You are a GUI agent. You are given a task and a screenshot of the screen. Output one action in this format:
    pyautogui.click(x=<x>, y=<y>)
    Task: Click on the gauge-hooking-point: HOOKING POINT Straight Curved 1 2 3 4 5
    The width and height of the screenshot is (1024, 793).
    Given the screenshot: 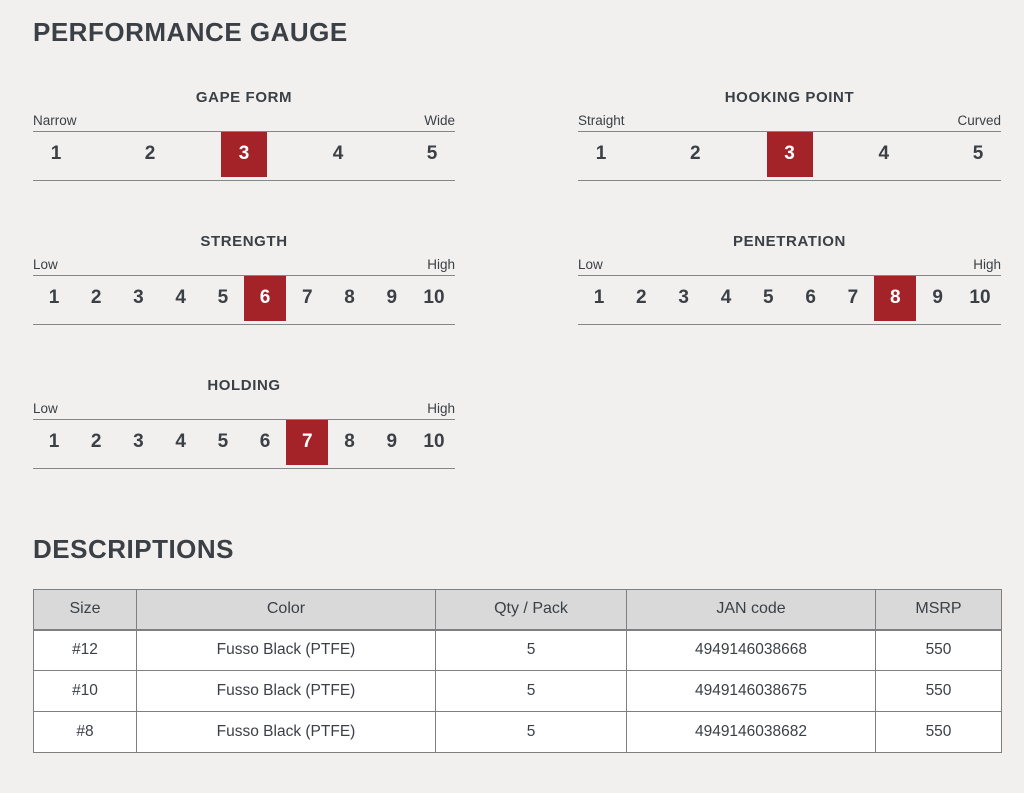 What is the action you would take?
    pyautogui.click(x=789, y=135)
    